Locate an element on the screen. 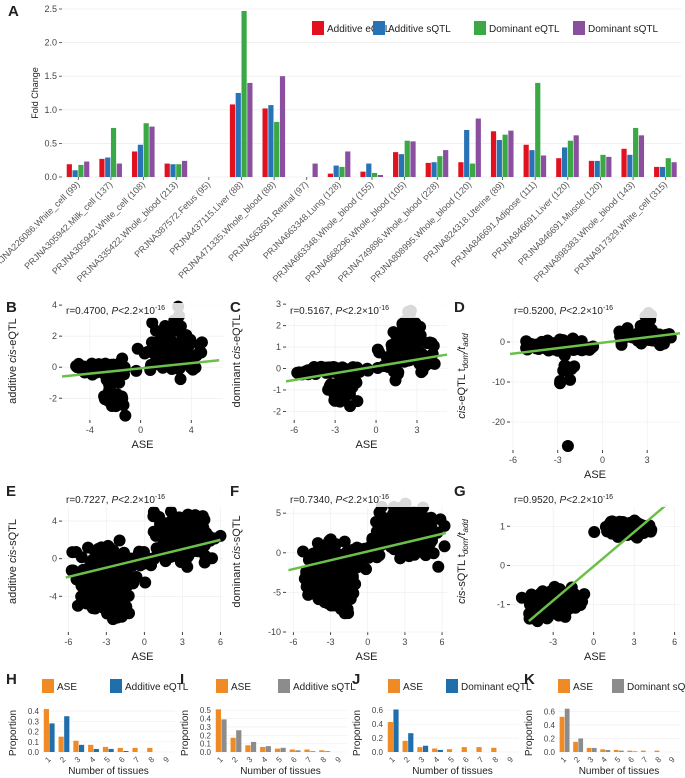 This screenshot has width=685, height=778. panel-k-xlabel: Number of tissues is located at coordinates (619, 771).